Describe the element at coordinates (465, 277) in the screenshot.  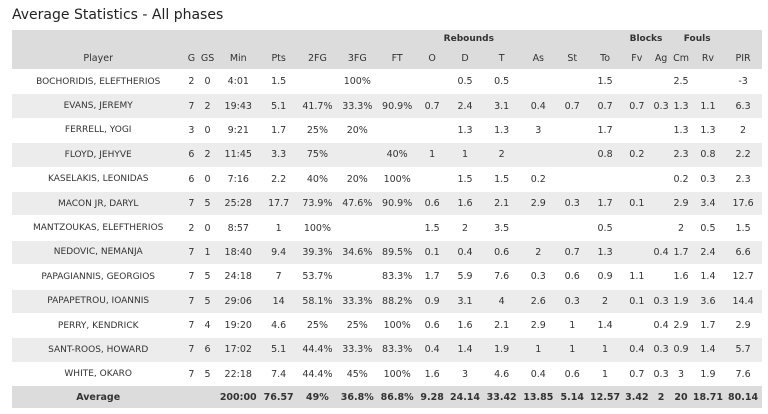
I see `stat-cell: 5.9` at that location.